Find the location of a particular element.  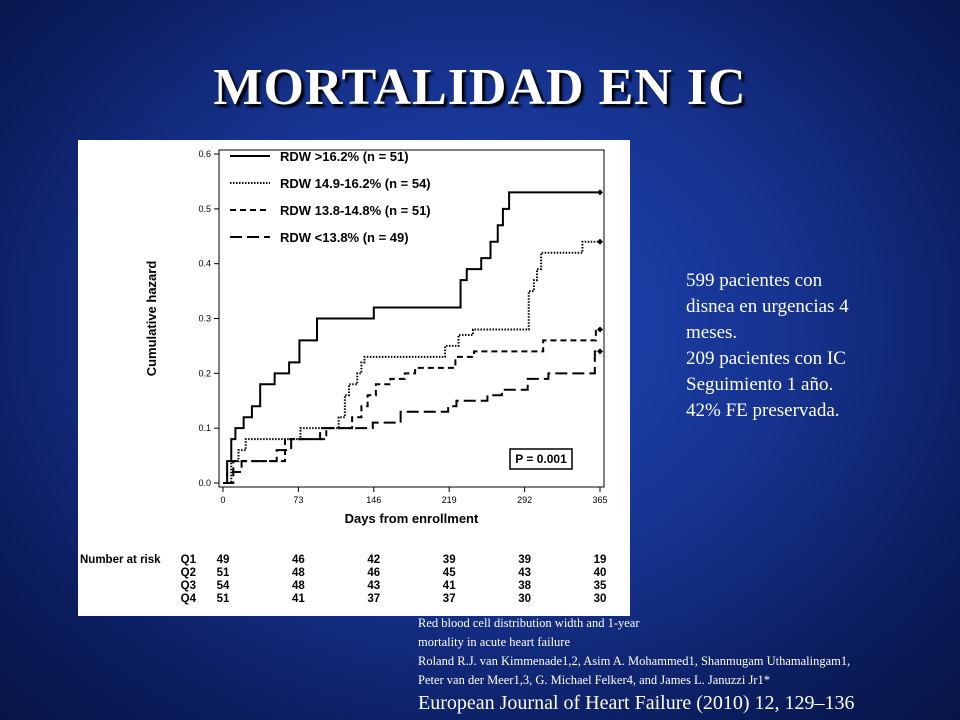

x-tick-label: 365 is located at coordinates (599, 500).